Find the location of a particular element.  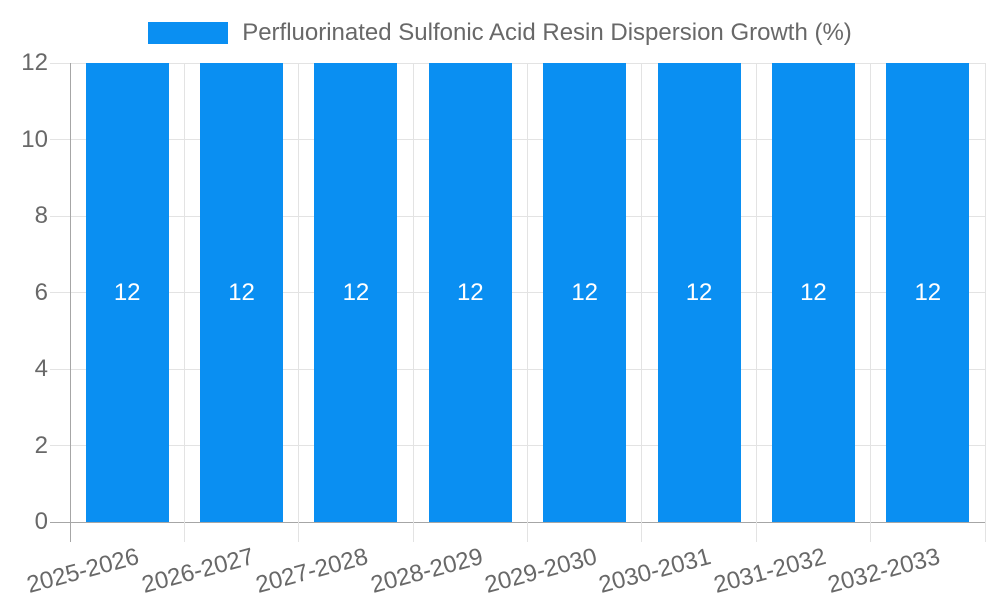

x-tick-label: 2027-2028 is located at coordinates (312, 571).